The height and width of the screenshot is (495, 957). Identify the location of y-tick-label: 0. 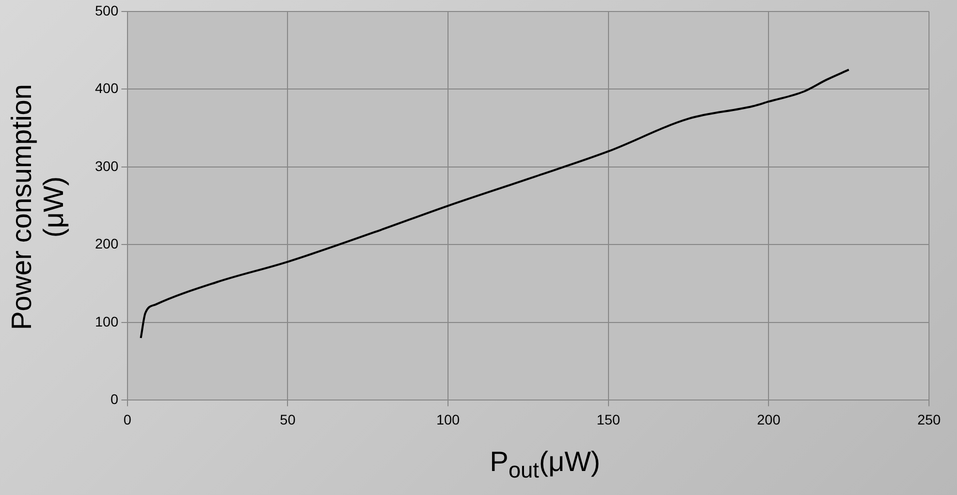
(114, 399).